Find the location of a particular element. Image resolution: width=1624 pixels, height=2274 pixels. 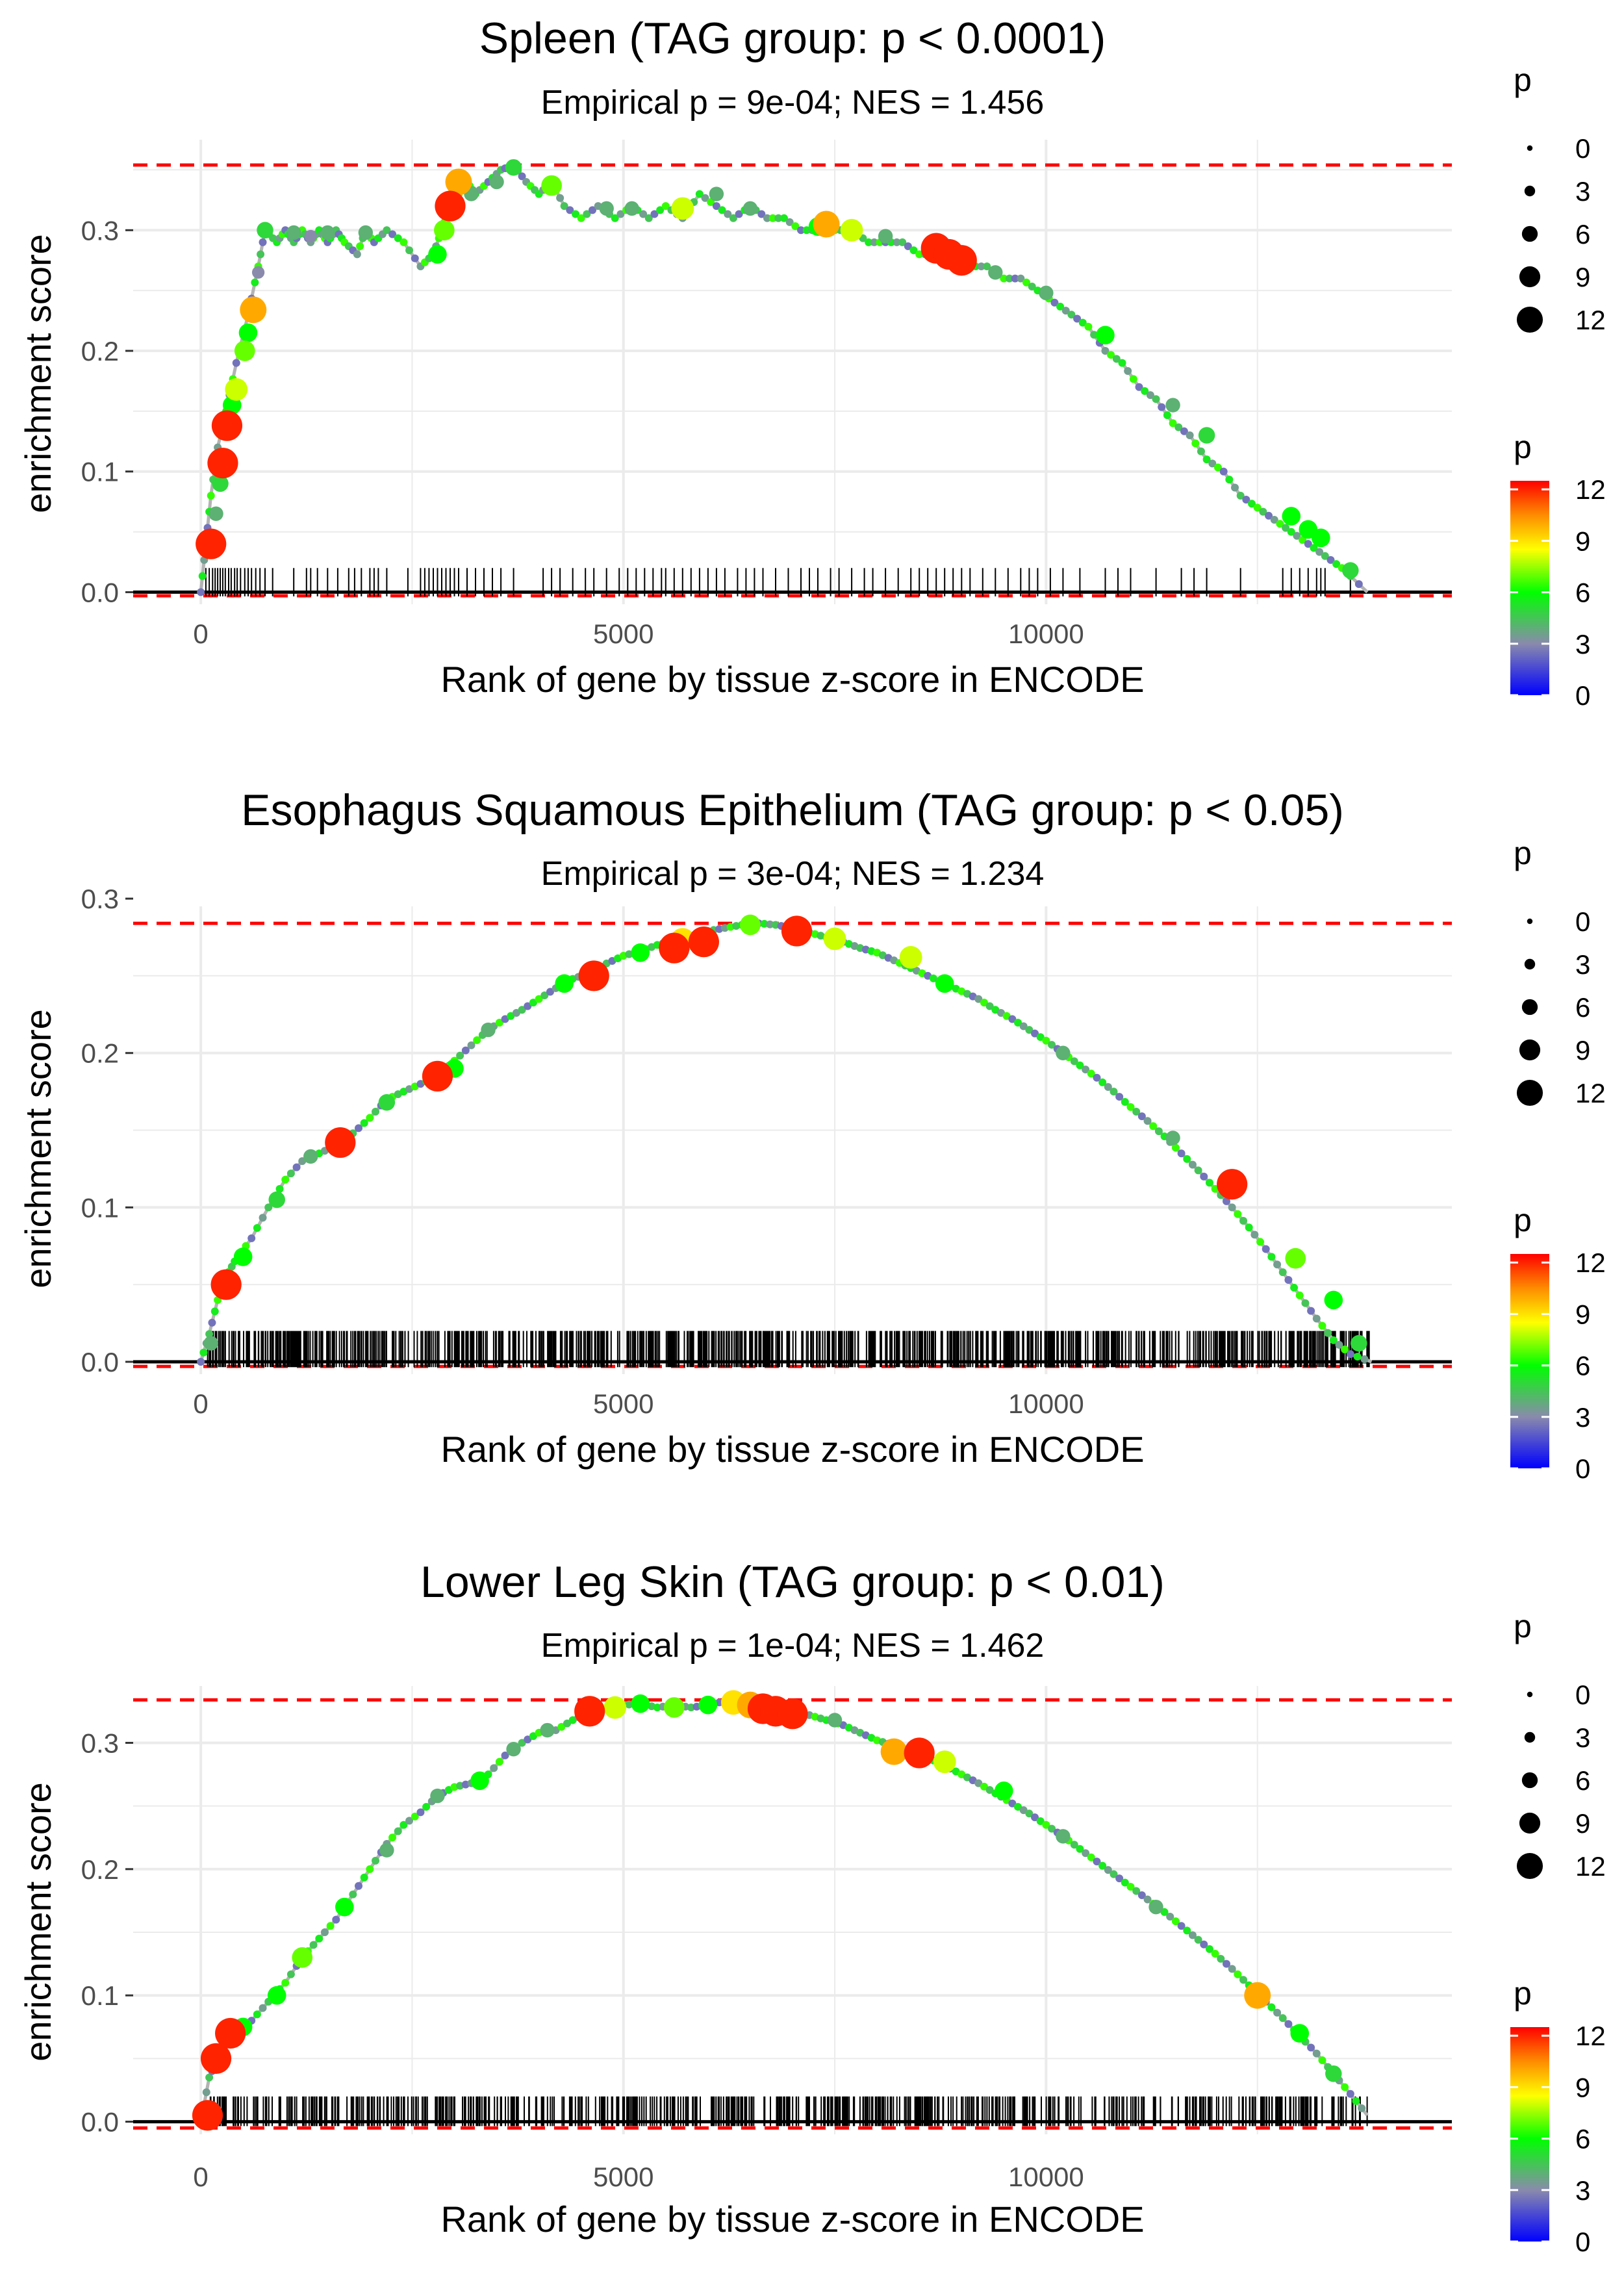

x-tick-label: 5000 is located at coordinates (623, 634).